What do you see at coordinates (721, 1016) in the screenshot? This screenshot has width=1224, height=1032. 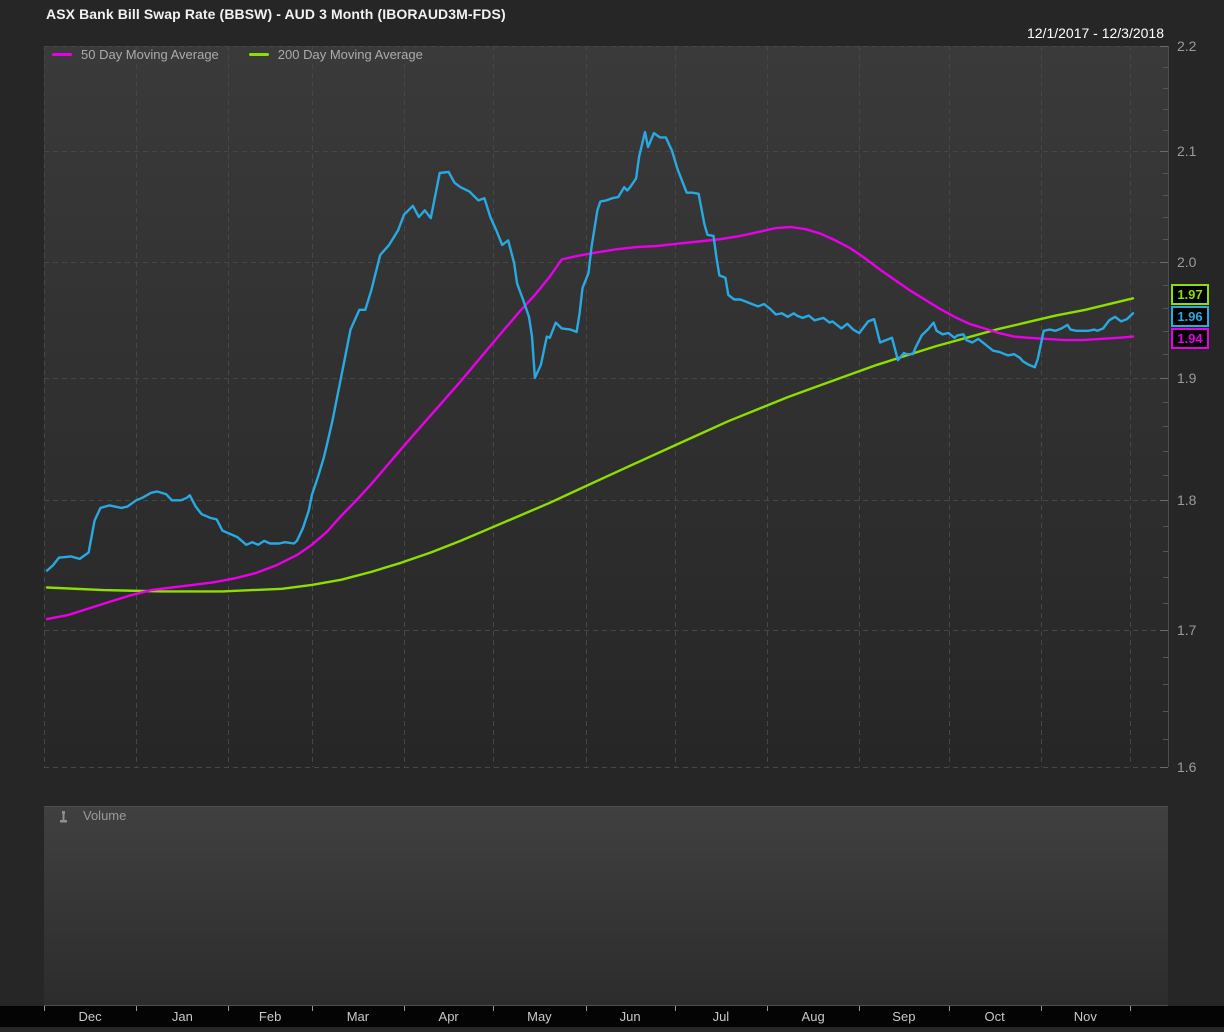 I see `month-label-jul: Jul` at bounding box center [721, 1016].